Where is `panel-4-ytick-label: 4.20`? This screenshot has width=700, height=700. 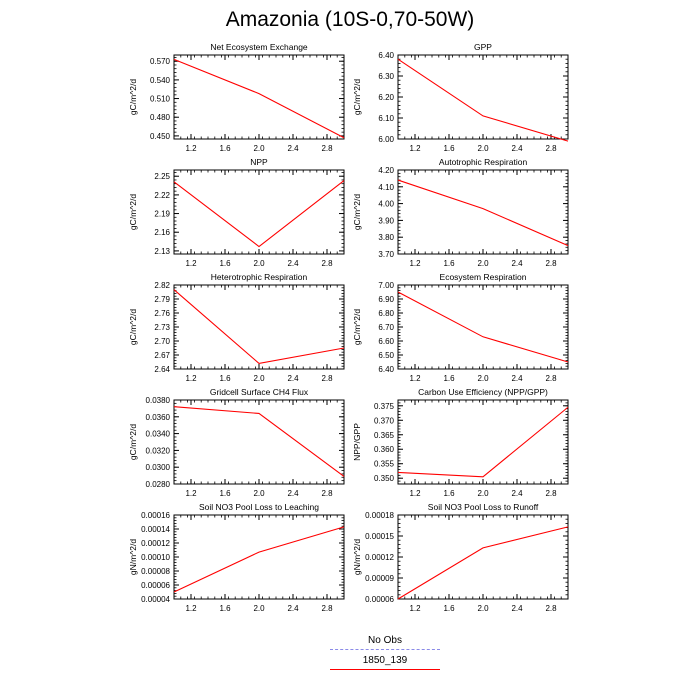 panel-4-ytick-label: 4.20 is located at coordinates (386, 170).